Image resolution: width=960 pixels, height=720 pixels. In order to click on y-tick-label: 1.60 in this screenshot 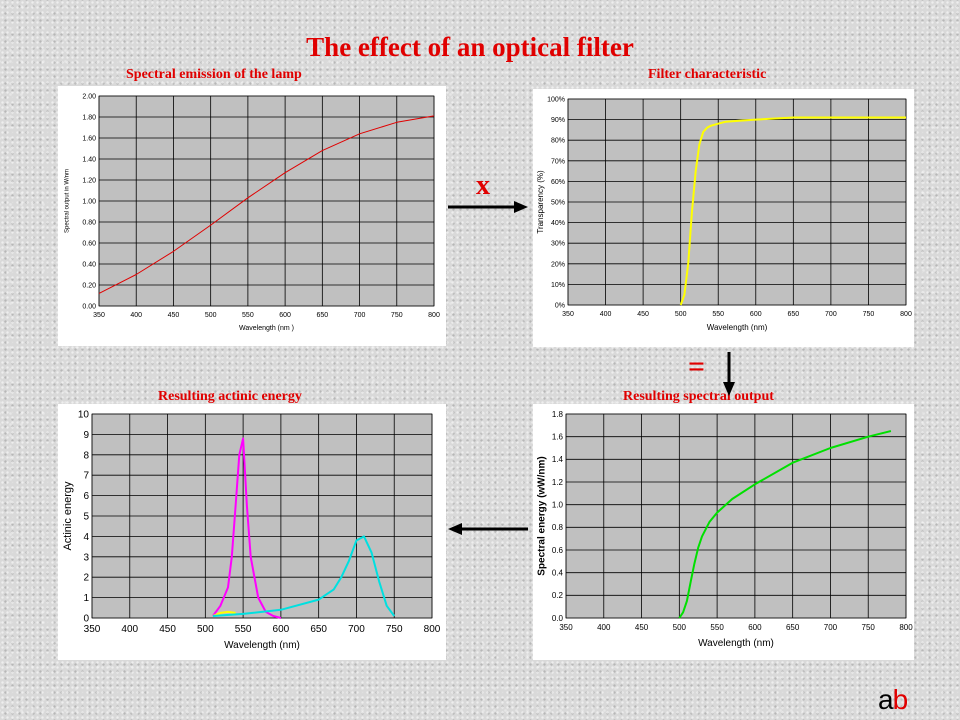, I will do `click(89, 138)`.